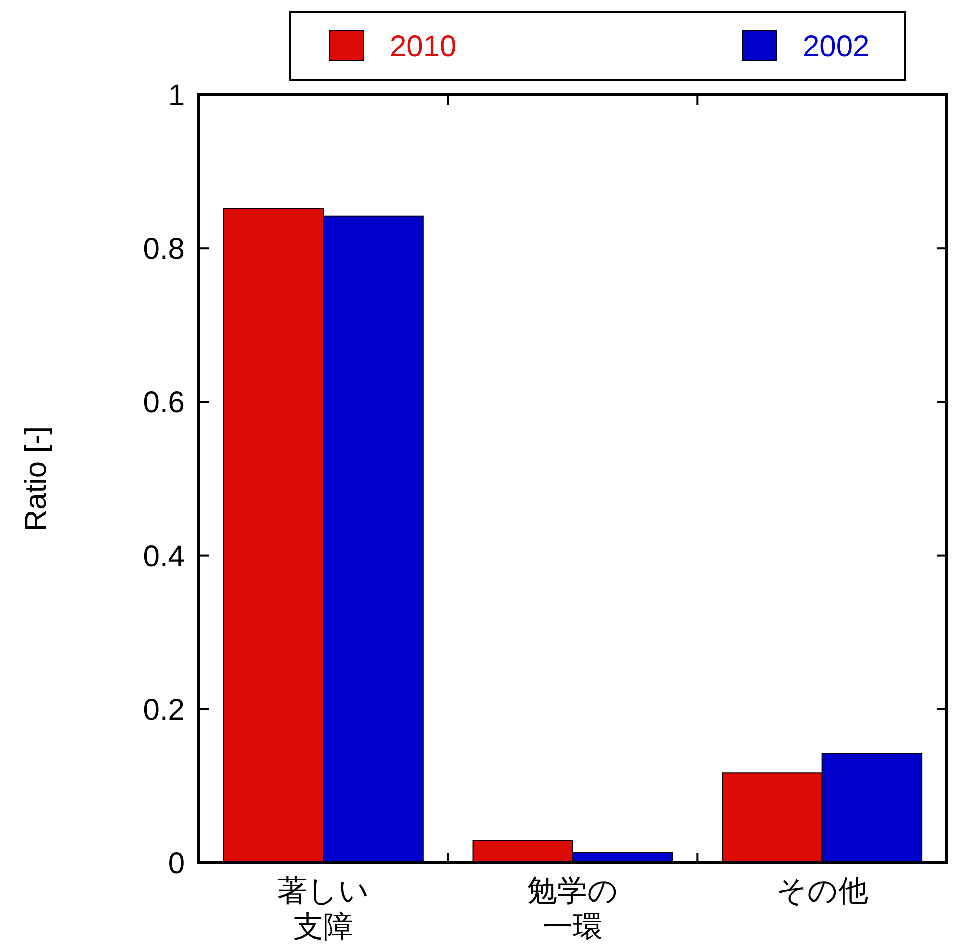 This screenshot has height=946, width=961. Describe the element at coordinates (836, 47) in the screenshot. I see `legend-label: 2002` at that location.